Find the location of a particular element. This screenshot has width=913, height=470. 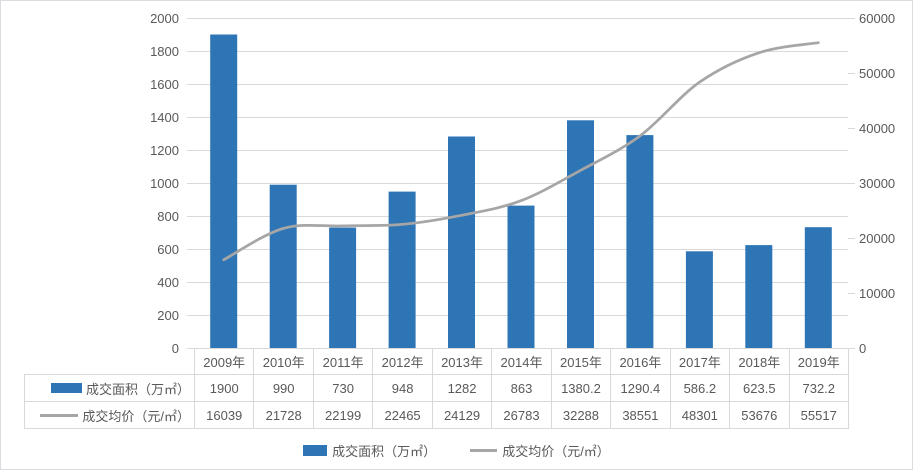

table-row-label: 成交面积（万㎡） is located at coordinates (109, 388).